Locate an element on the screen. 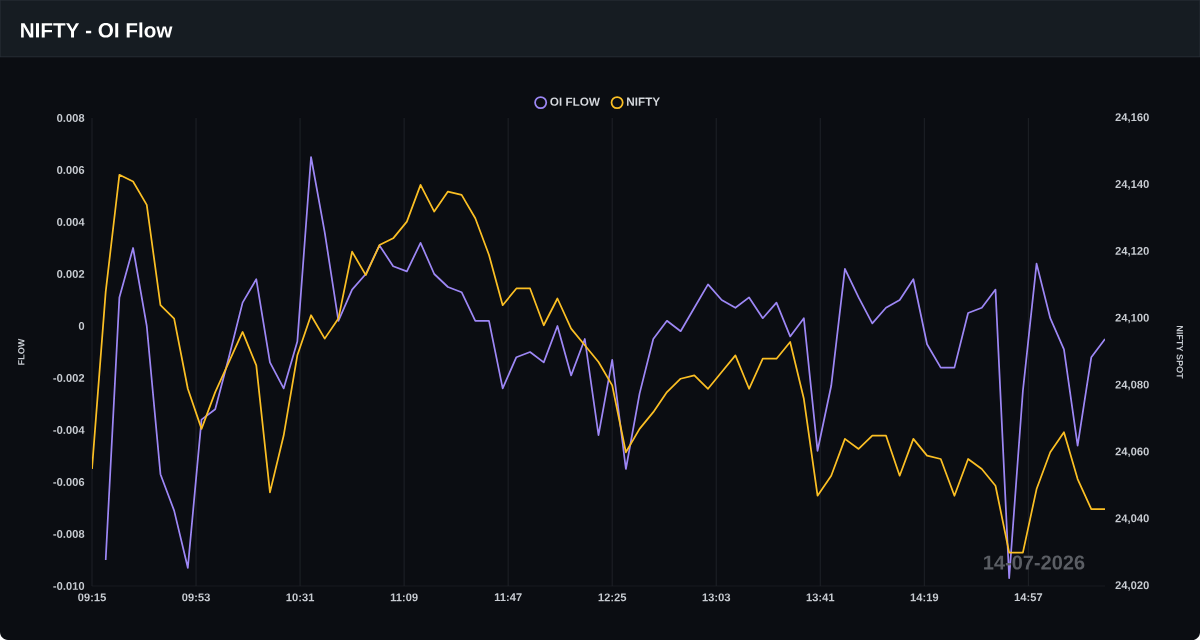  y-tick-label: 0.002 is located at coordinates (71, 274).